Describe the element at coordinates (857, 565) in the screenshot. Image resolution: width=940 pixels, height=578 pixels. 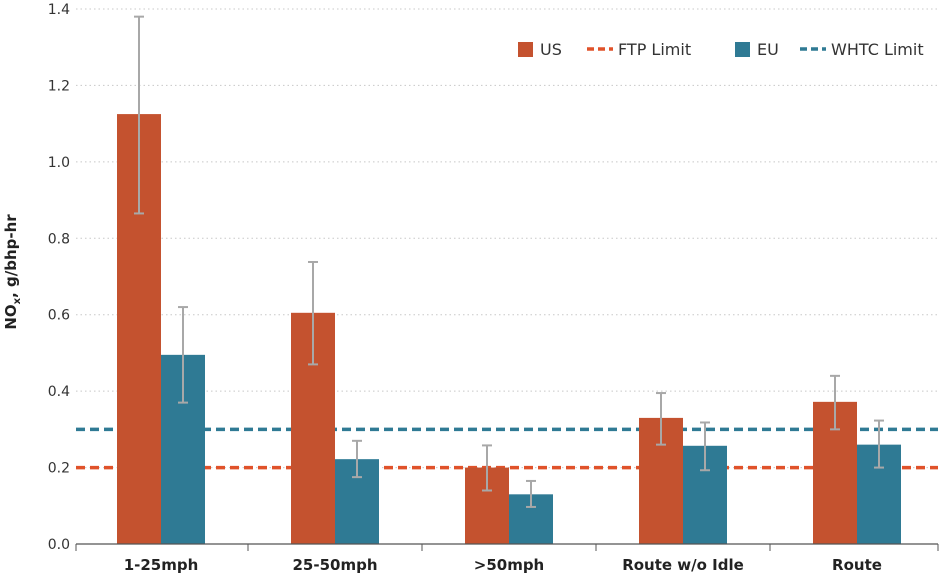
I see `x-tick-label: Route` at that location.